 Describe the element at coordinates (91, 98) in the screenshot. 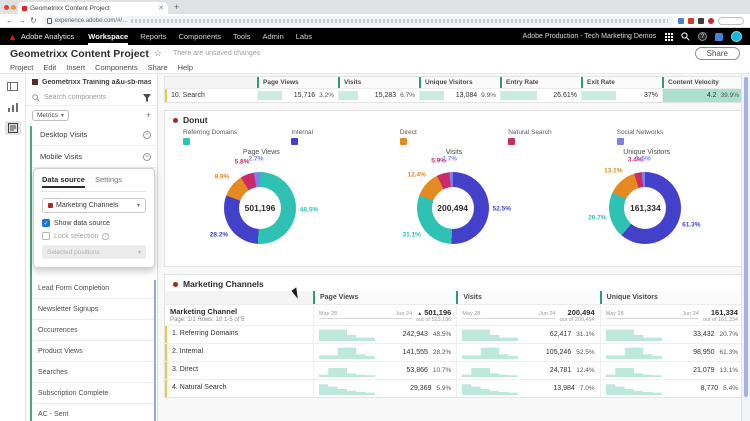

I see `component-search: Search components` at that location.